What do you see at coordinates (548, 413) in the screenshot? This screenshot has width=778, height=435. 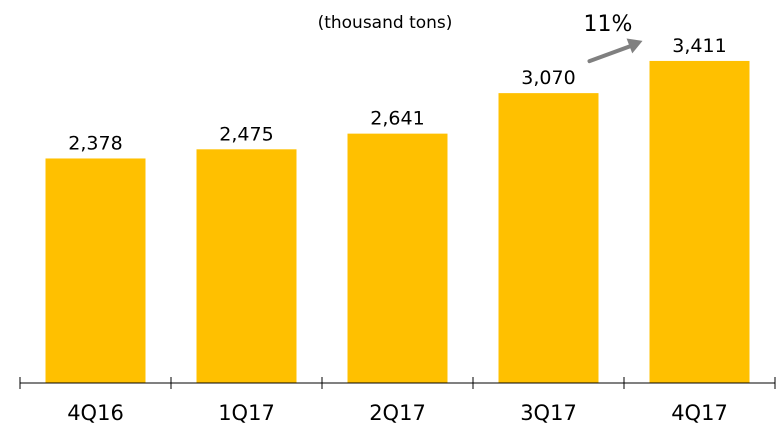 I see `x-tick-label-3q17: 3Q17` at bounding box center [548, 413].